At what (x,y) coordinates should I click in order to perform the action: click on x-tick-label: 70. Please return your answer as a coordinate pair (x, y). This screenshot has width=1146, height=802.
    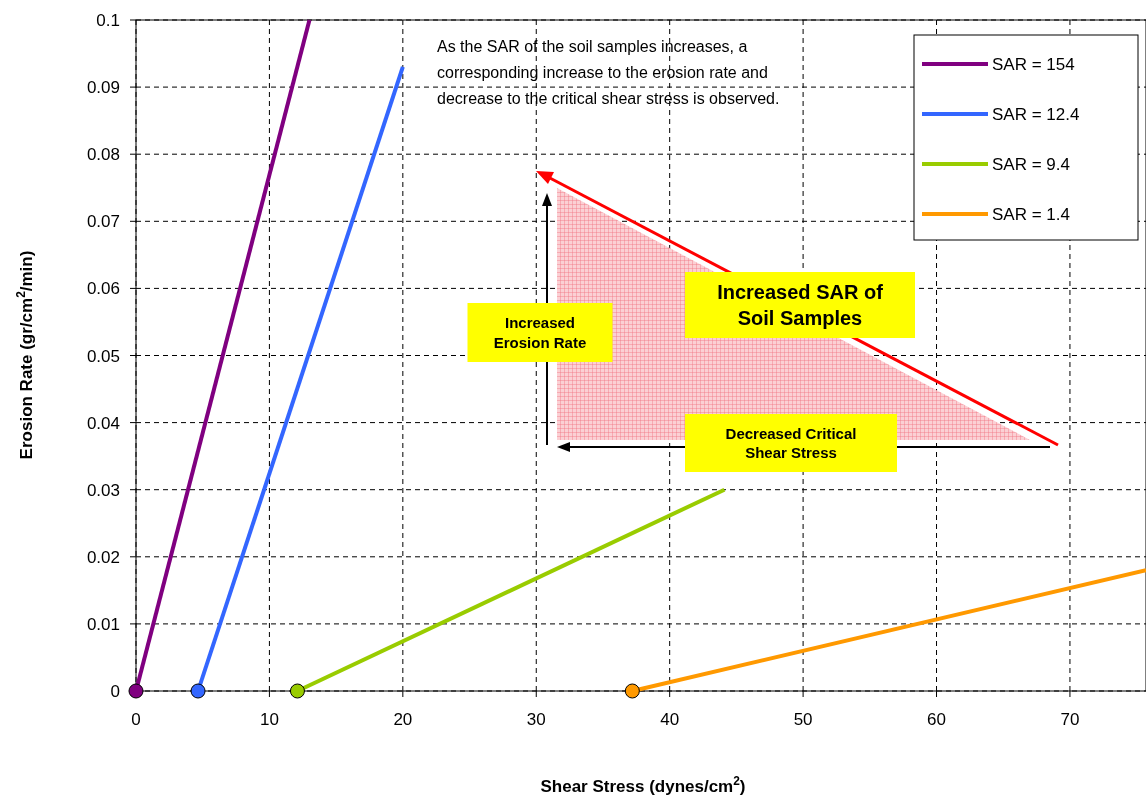
    Looking at the image, I should click on (1070, 719).